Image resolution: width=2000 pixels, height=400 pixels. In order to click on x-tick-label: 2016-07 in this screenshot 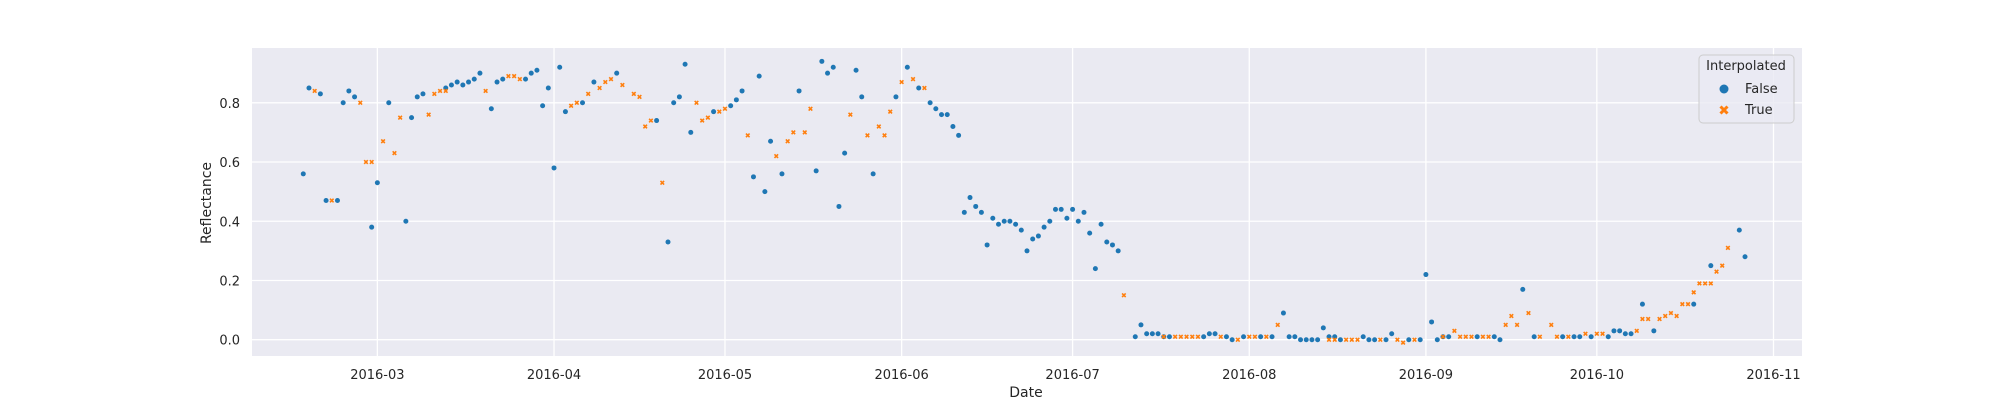, I will do `click(1072, 375)`.